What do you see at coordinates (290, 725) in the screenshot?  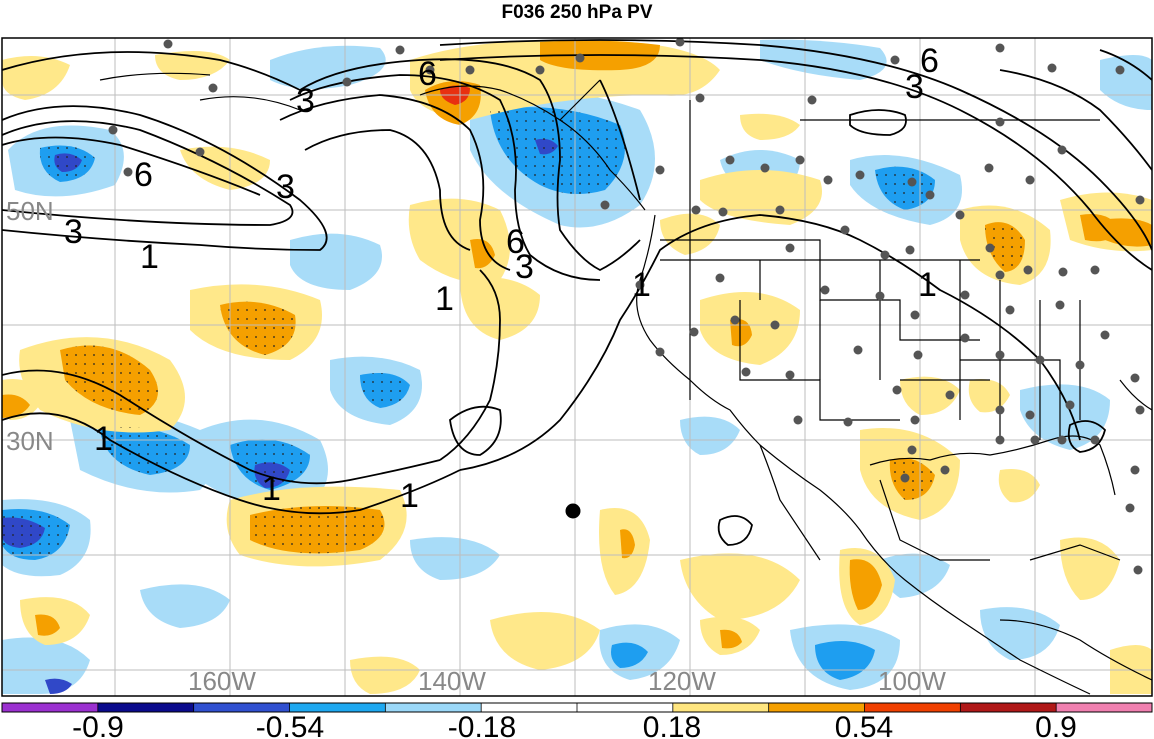 I see `colorbar-label: -0.54` at bounding box center [290, 725].